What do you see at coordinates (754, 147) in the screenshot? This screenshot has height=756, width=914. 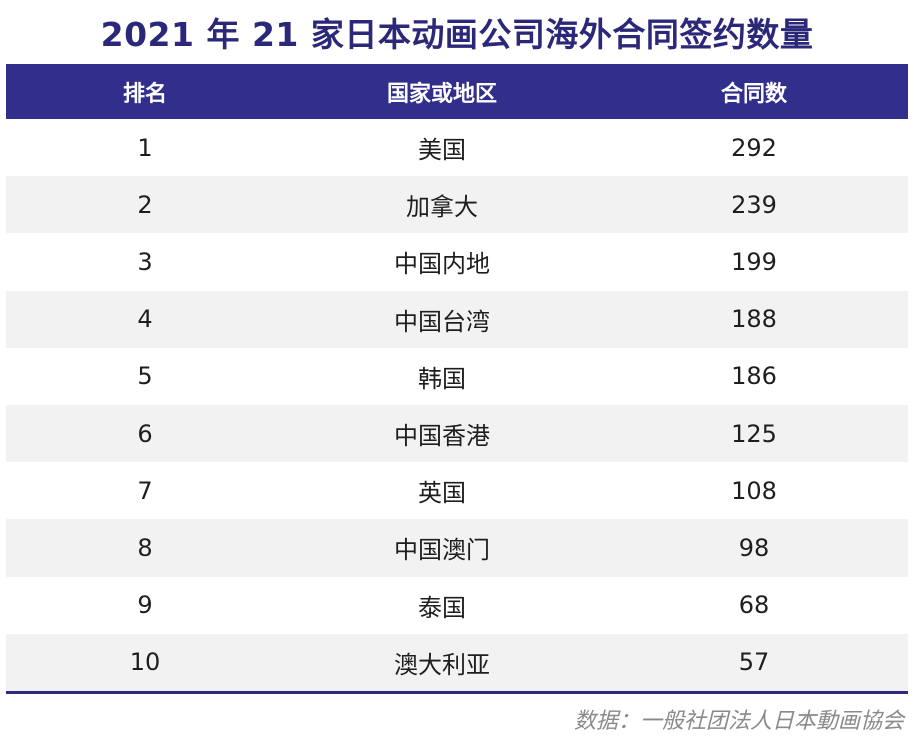 I see `cell-count: 292` at bounding box center [754, 147].